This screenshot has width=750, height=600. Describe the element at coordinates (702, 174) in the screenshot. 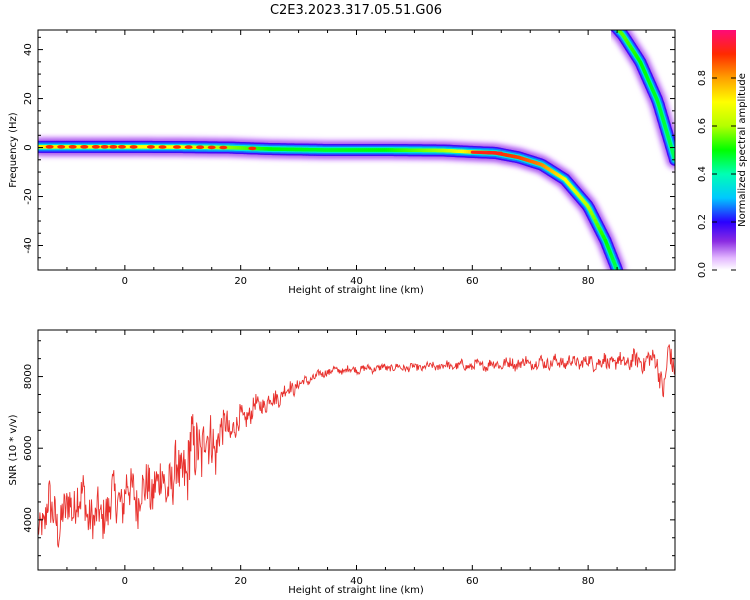

I see `colorbar-tick-label: 0.4` at that location.